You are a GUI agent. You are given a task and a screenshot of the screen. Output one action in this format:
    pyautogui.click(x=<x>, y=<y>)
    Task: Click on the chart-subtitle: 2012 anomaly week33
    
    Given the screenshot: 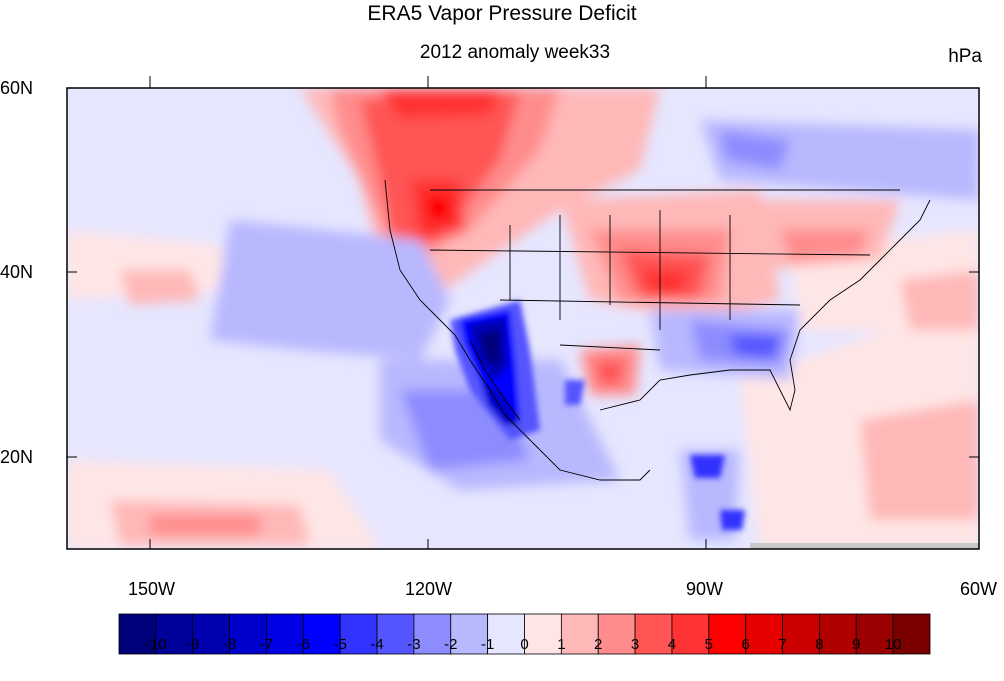 What is the action you would take?
    pyautogui.click(x=515, y=52)
    